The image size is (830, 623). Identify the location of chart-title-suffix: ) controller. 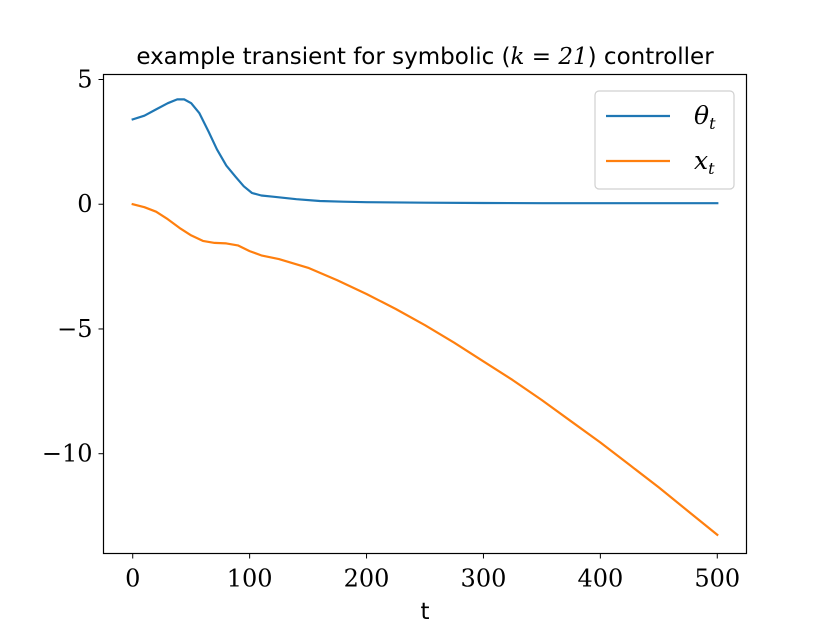
(651, 57).